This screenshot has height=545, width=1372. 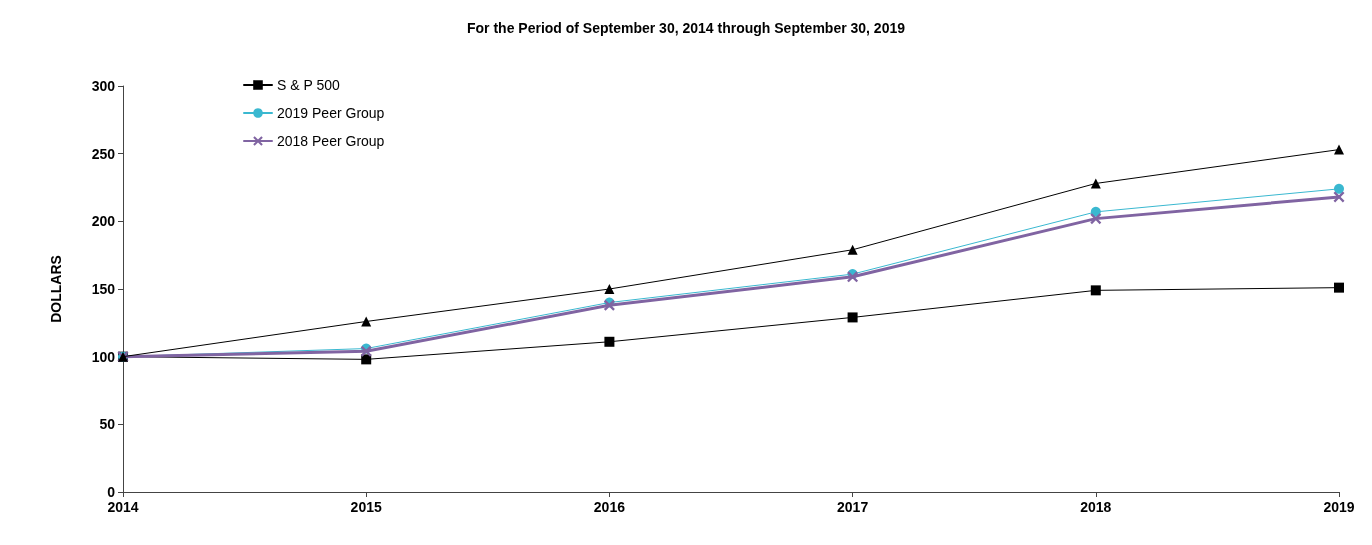 What do you see at coordinates (366, 507) in the screenshot?
I see `x-tick-label: 2015` at bounding box center [366, 507].